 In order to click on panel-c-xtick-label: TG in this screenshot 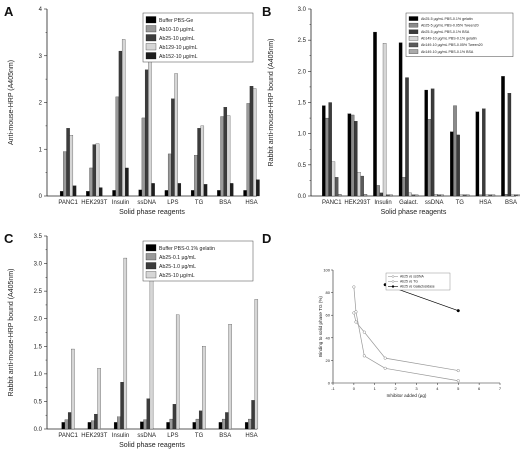, I will do `click(199, 436)`.